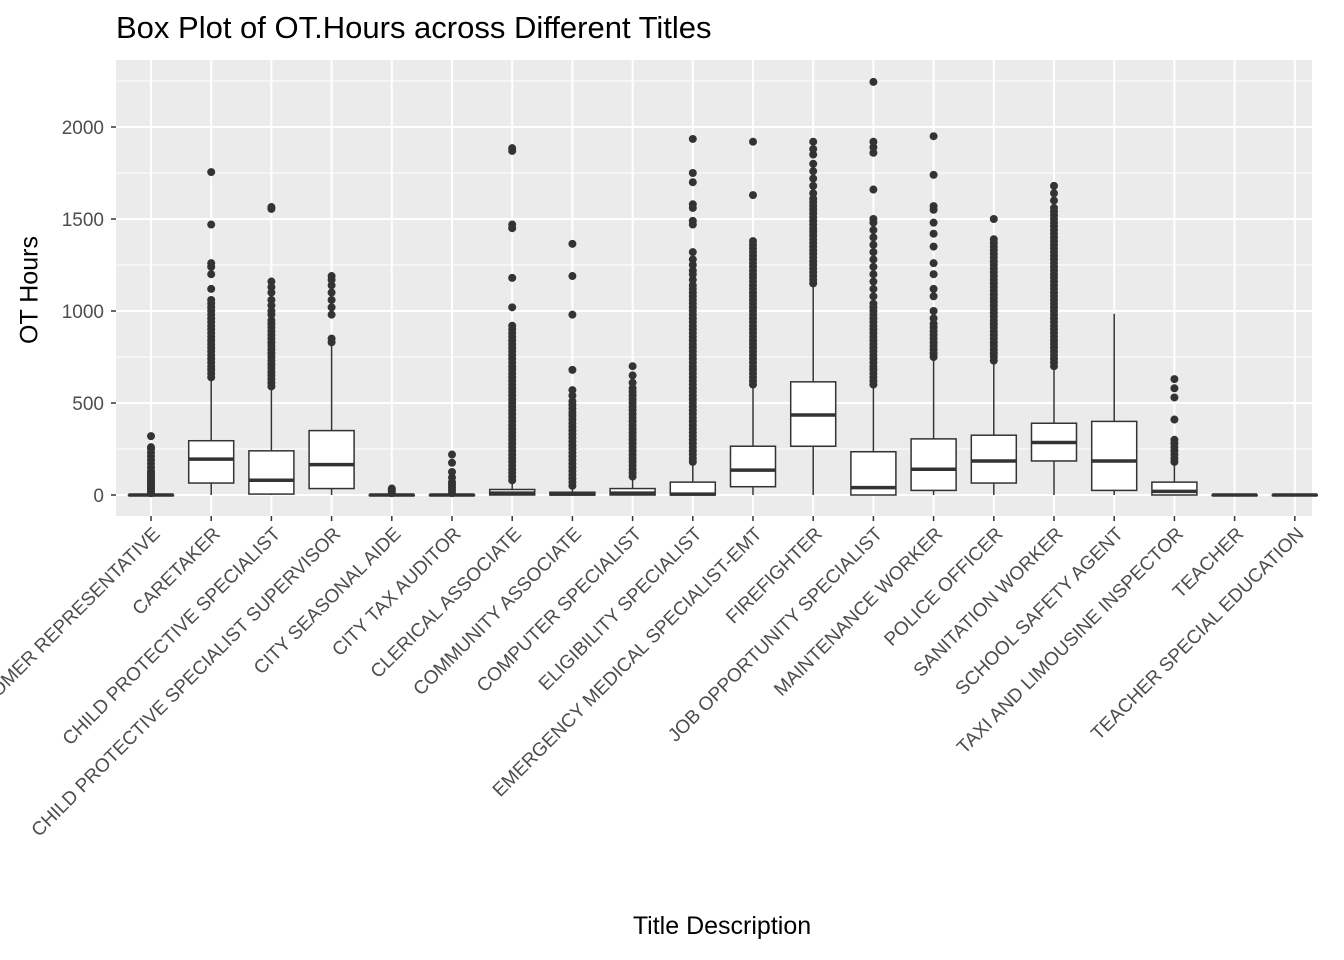 Image resolution: width=1344 pixels, height=960 pixels. Describe the element at coordinates (82, 631) in the screenshot. I see `x-tick-label: CUSTOMER REPRESENTATIVE` at that location.